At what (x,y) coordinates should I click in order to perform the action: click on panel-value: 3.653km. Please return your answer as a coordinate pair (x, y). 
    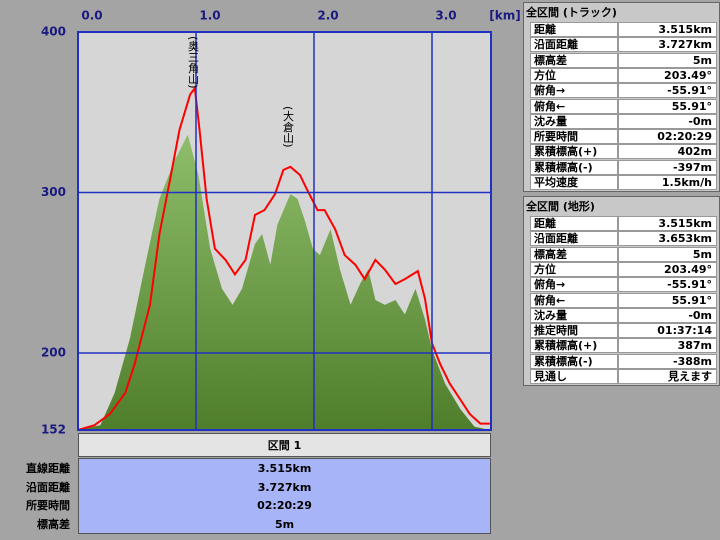
    Looking at the image, I should click on (667, 239).